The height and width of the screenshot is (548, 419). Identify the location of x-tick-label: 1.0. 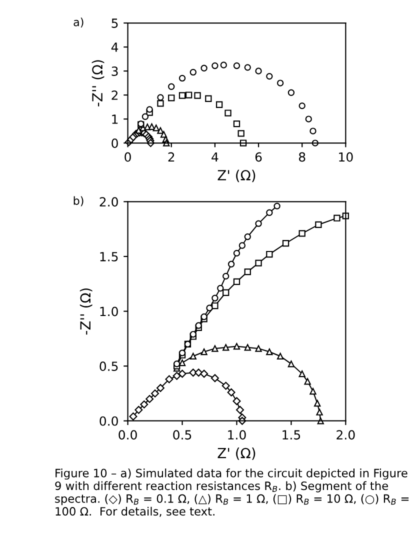
(237, 435).